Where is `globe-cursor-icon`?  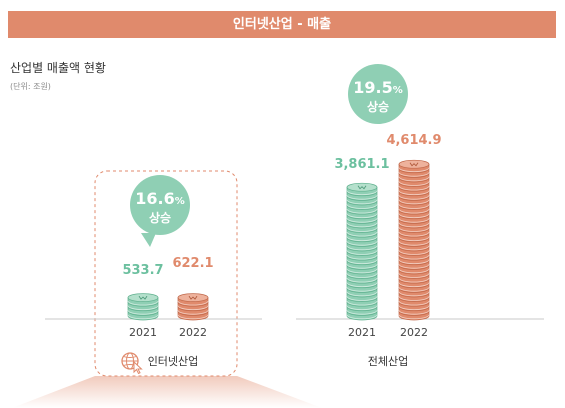
globe-cursor-icon is located at coordinates (132, 363).